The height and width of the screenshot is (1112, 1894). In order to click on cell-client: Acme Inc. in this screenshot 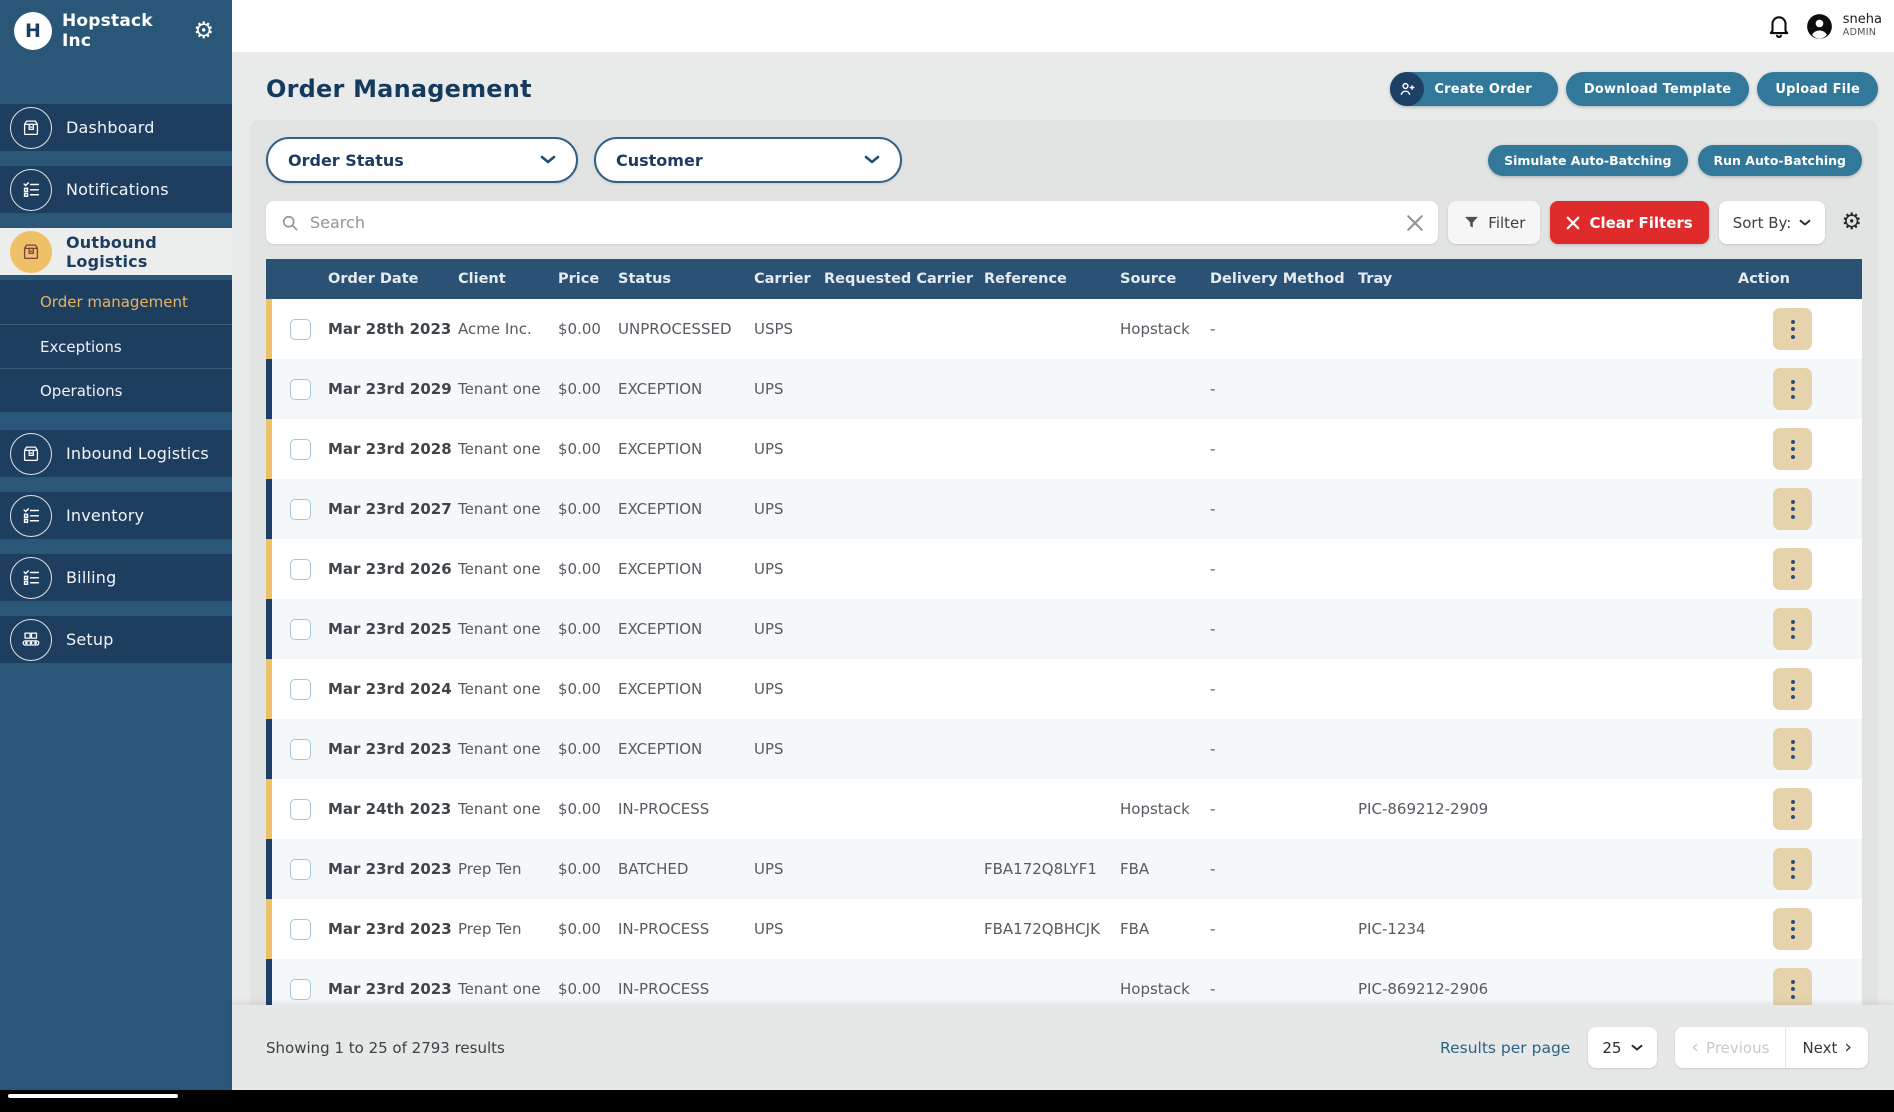, I will do `click(495, 329)`.